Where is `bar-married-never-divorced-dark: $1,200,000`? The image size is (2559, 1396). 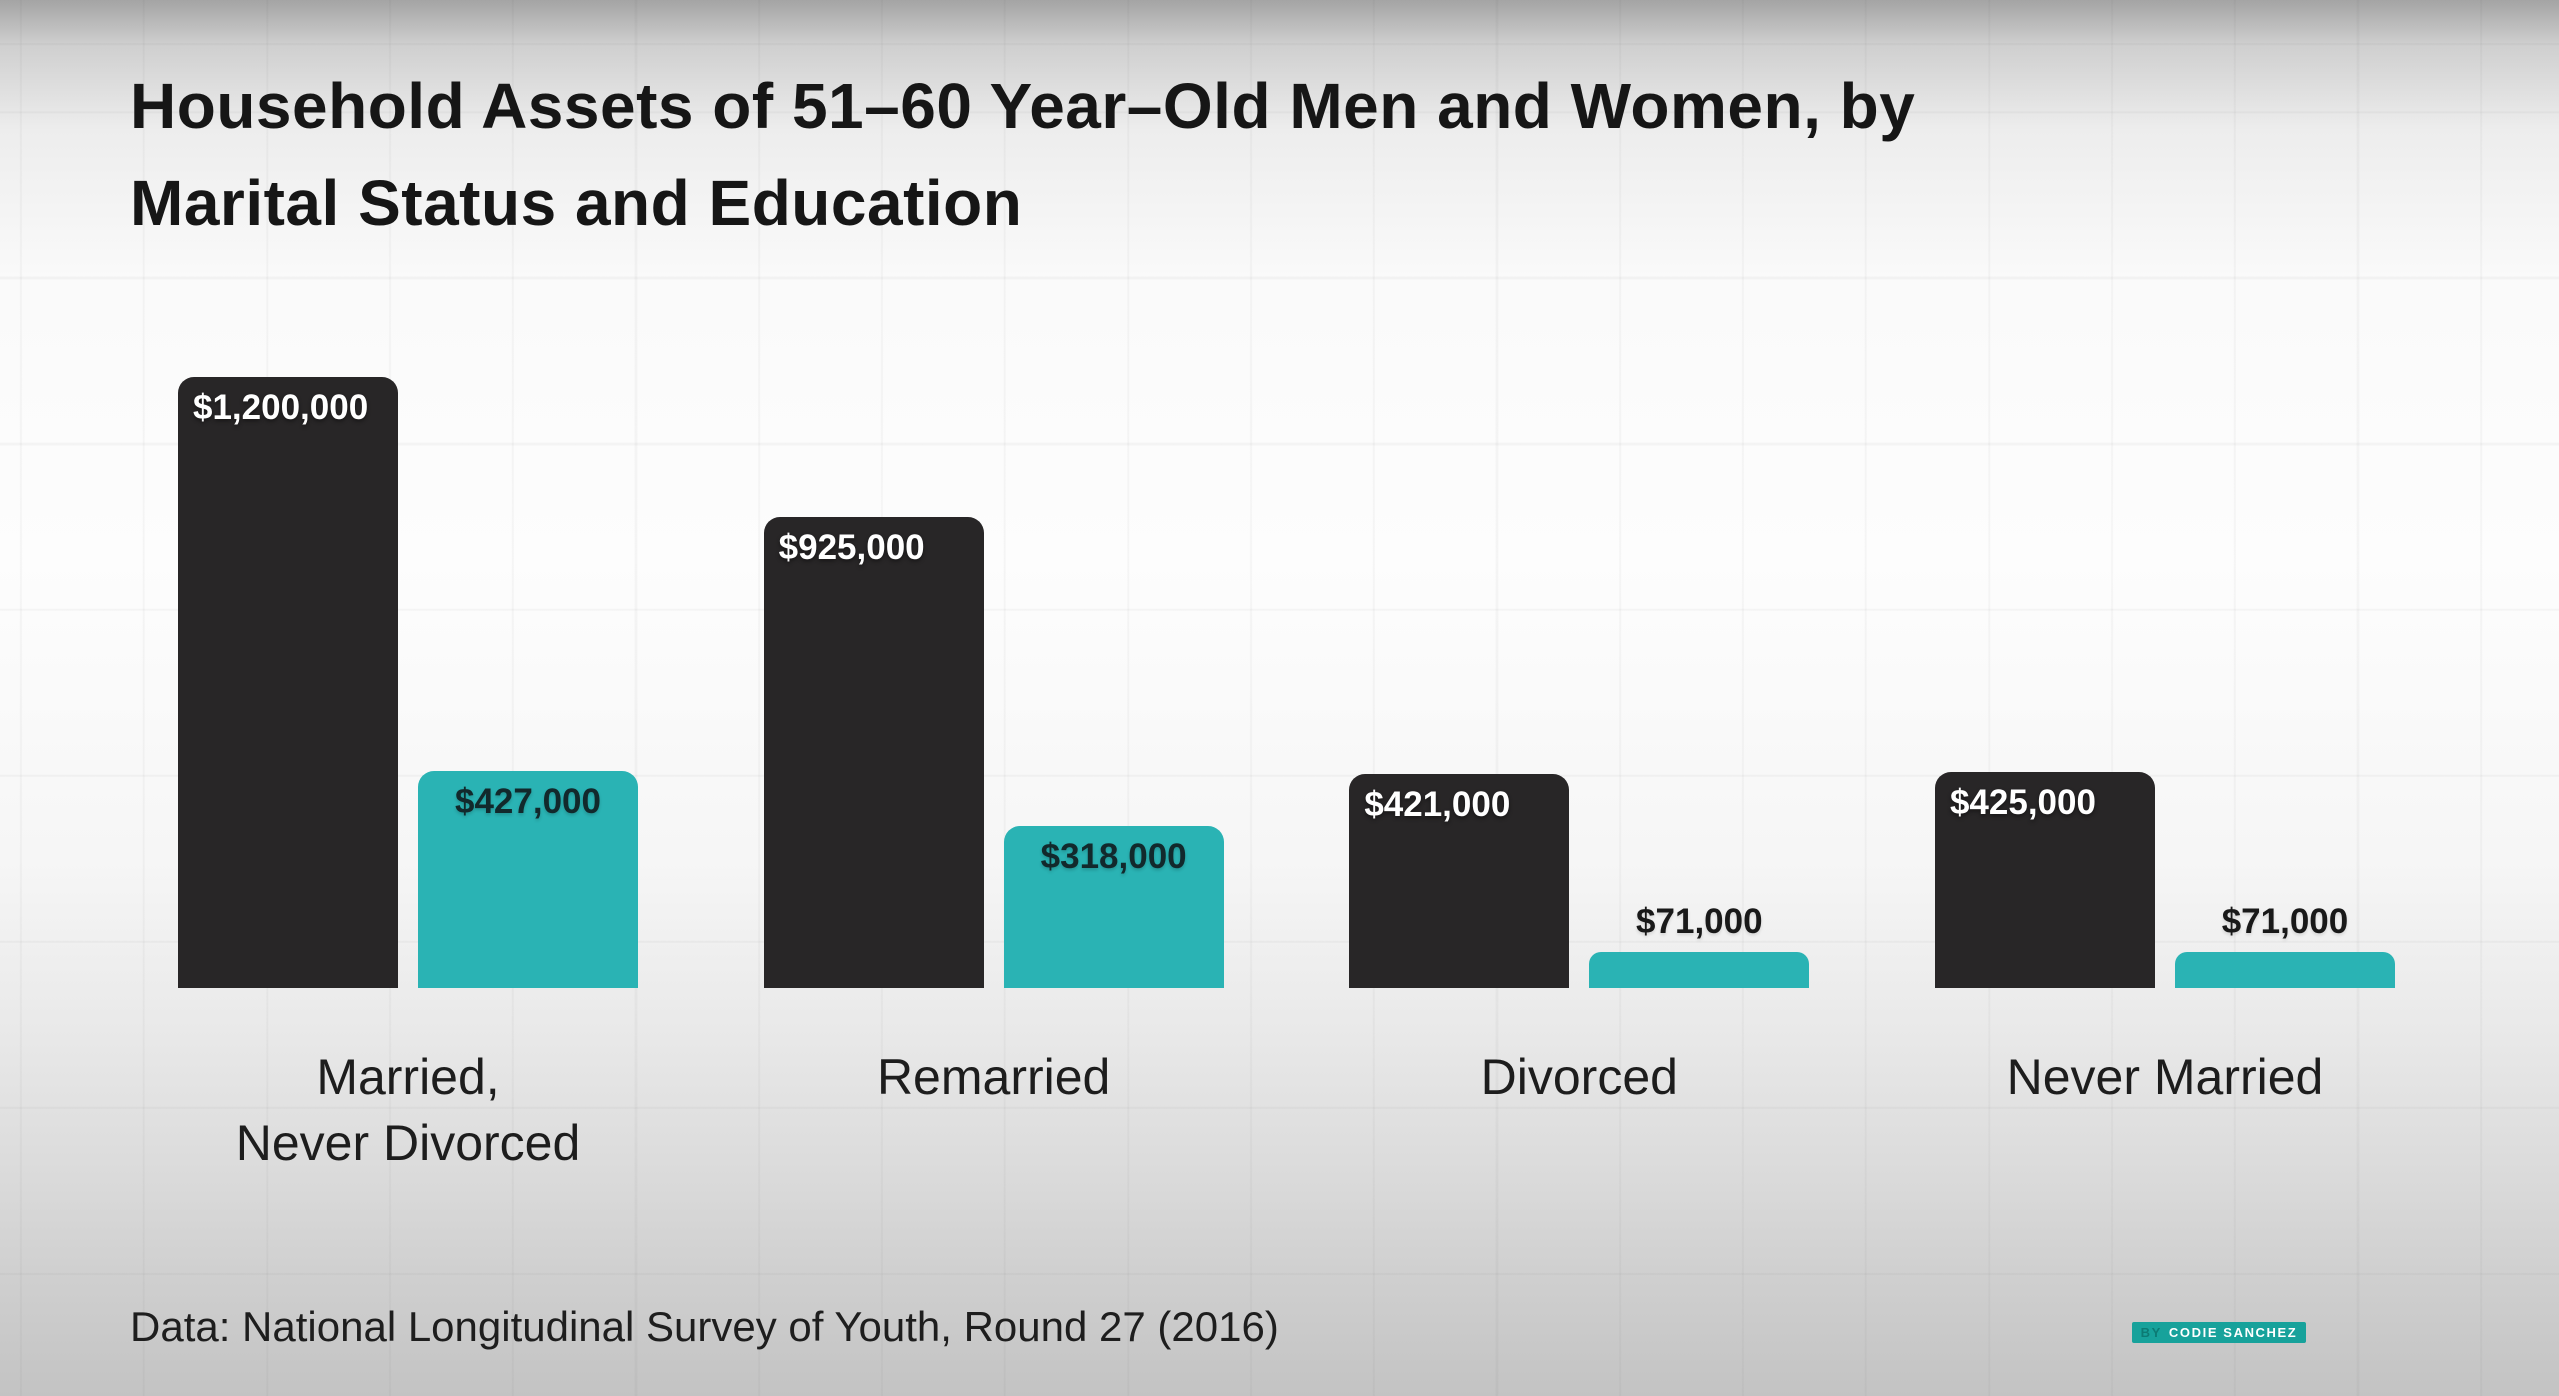 bar-married-never-divorced-dark: $1,200,000 is located at coordinates (288, 682).